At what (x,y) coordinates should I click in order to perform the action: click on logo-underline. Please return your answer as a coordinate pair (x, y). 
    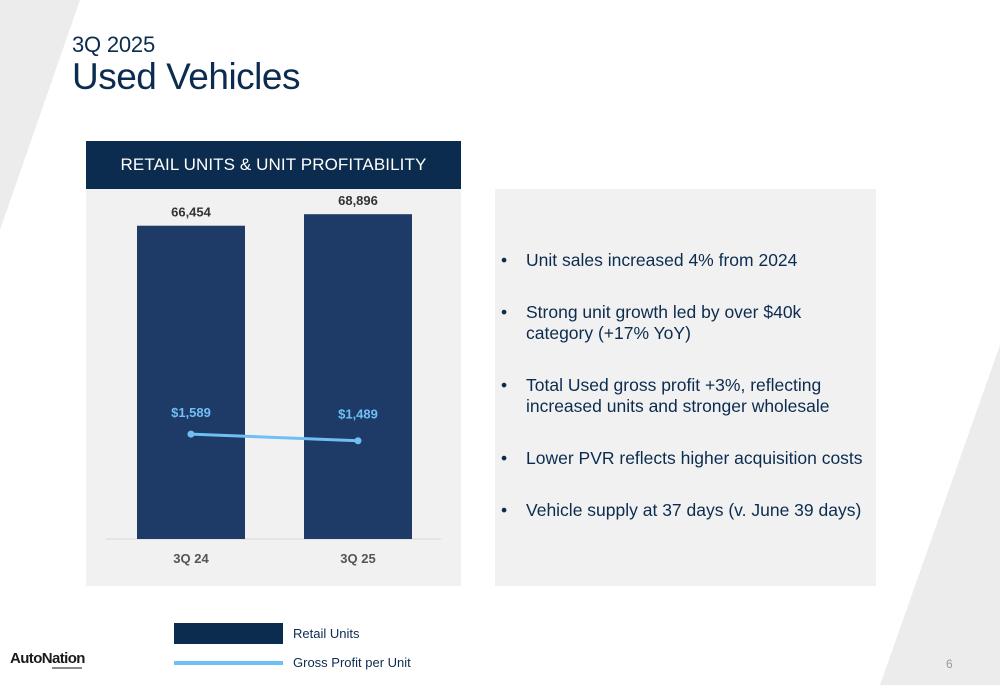
    Looking at the image, I should click on (67, 668).